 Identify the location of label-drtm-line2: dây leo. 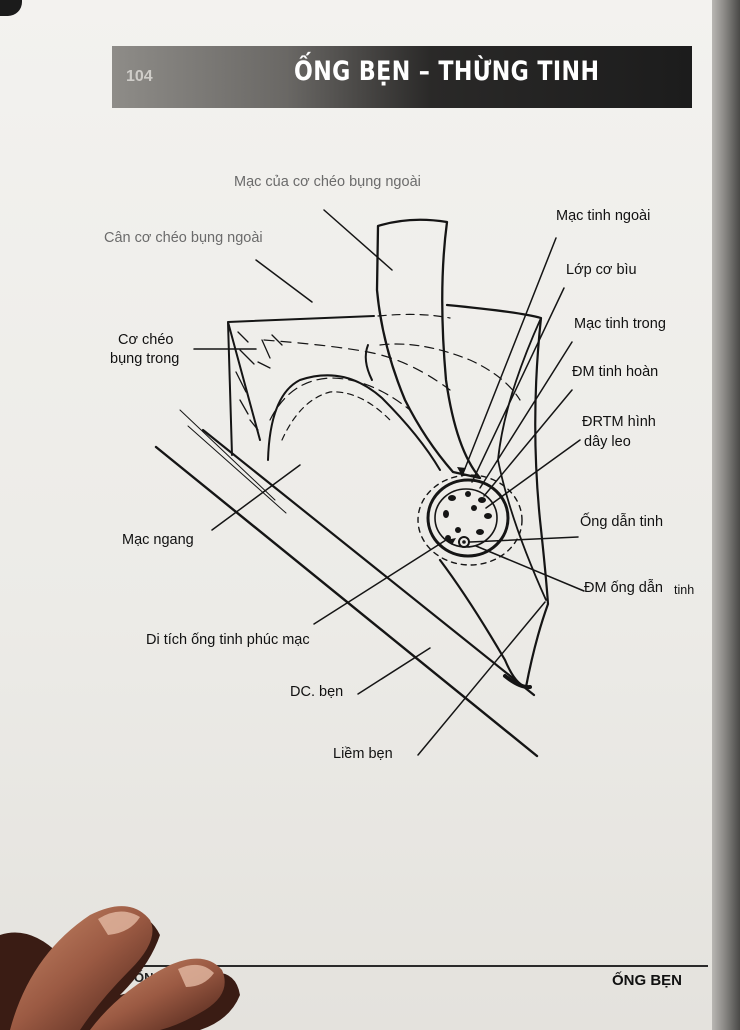
(607, 442).